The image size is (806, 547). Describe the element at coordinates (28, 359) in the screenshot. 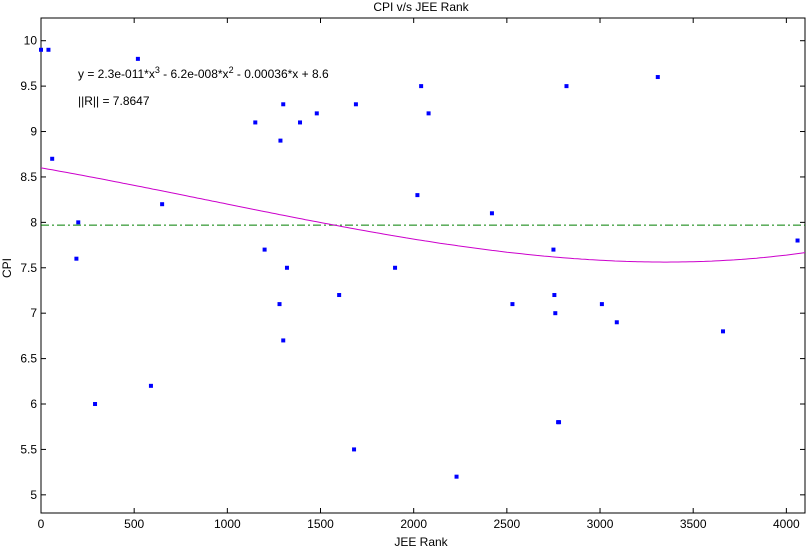

I see `y-tick-label: 6.5` at that location.